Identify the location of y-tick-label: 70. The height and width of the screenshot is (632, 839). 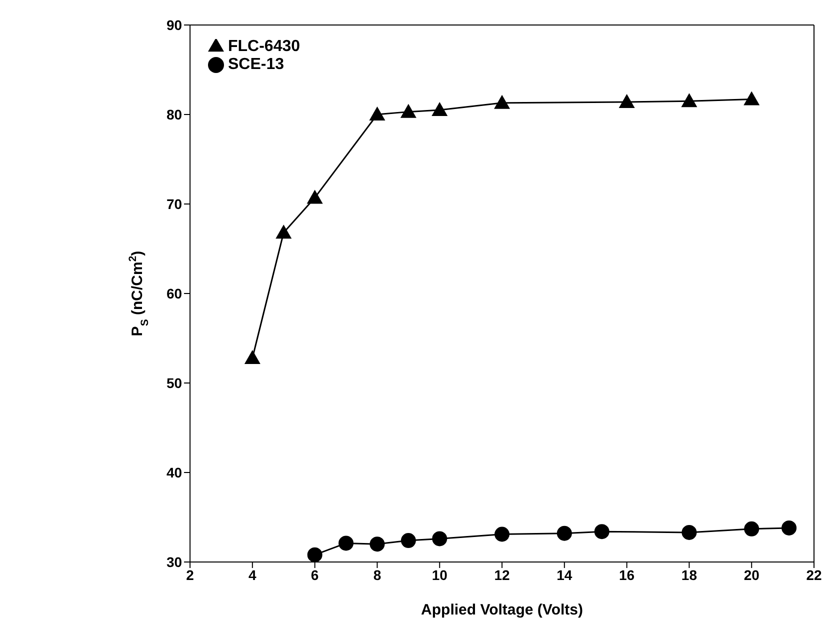
(174, 204).